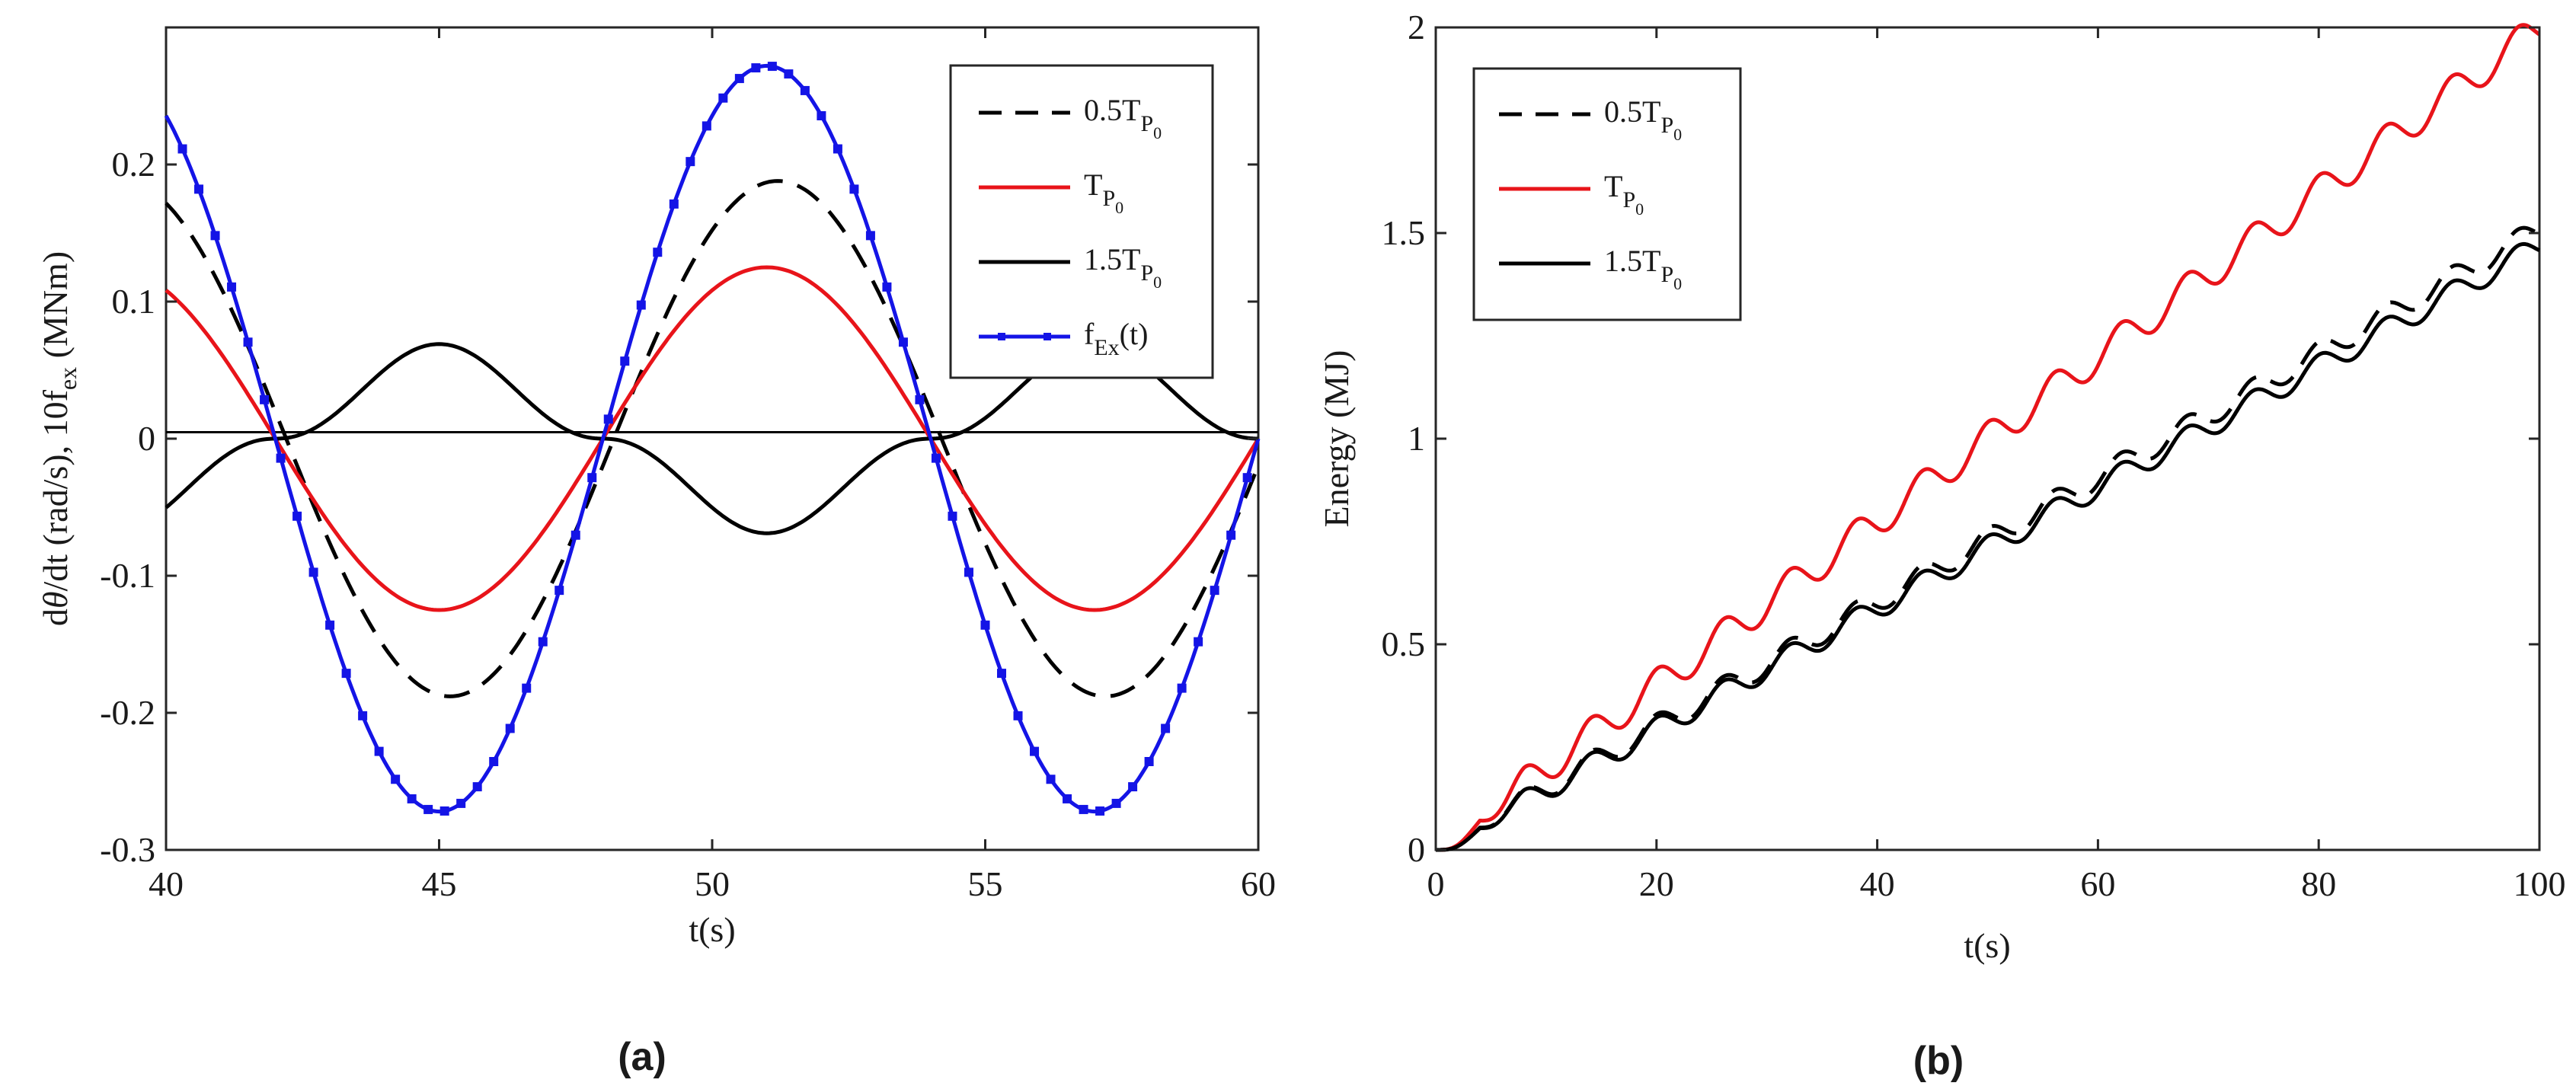 This screenshot has width=2576, height=1086. What do you see at coordinates (127, 575) in the screenshot?
I see `panel-a-y-tick-label: -0.1` at bounding box center [127, 575].